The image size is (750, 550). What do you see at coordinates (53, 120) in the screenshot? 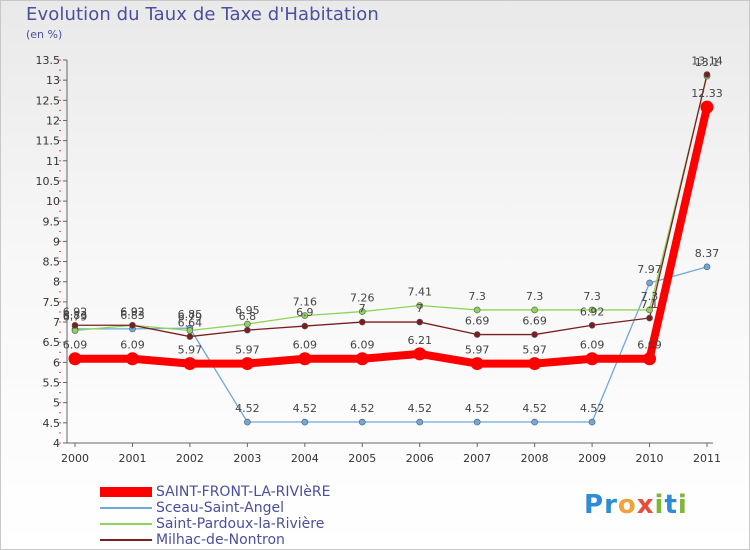
I see `y-tick-label: 12` at bounding box center [53, 120].